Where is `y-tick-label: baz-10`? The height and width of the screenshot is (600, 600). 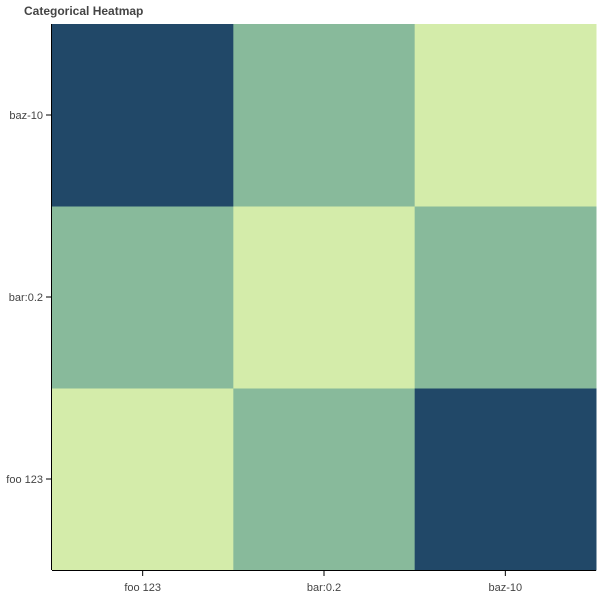
y-tick-label: baz-10 is located at coordinates (26, 116).